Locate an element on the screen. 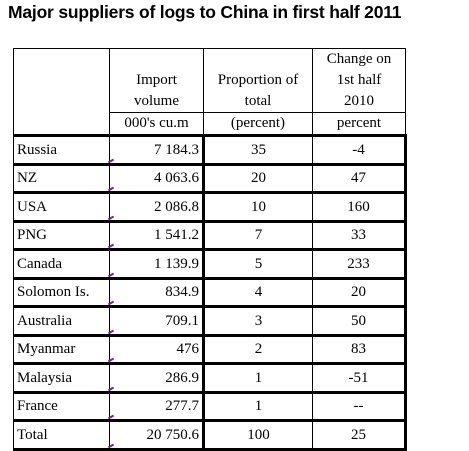 The image size is (469, 451). table-row: USA 2 086.8 10 160 is located at coordinates (210, 207).